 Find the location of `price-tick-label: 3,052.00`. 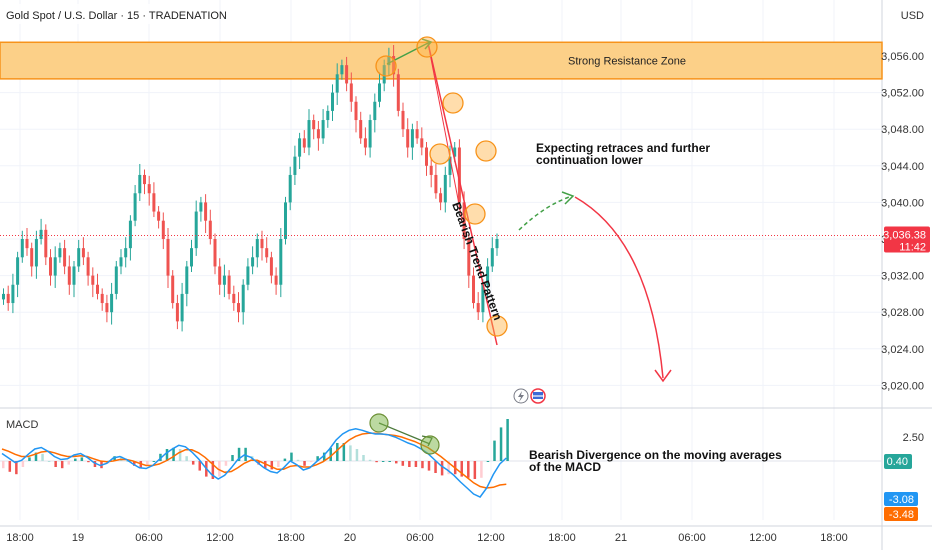

price-tick-label: 3,052.00 is located at coordinates (902, 94).